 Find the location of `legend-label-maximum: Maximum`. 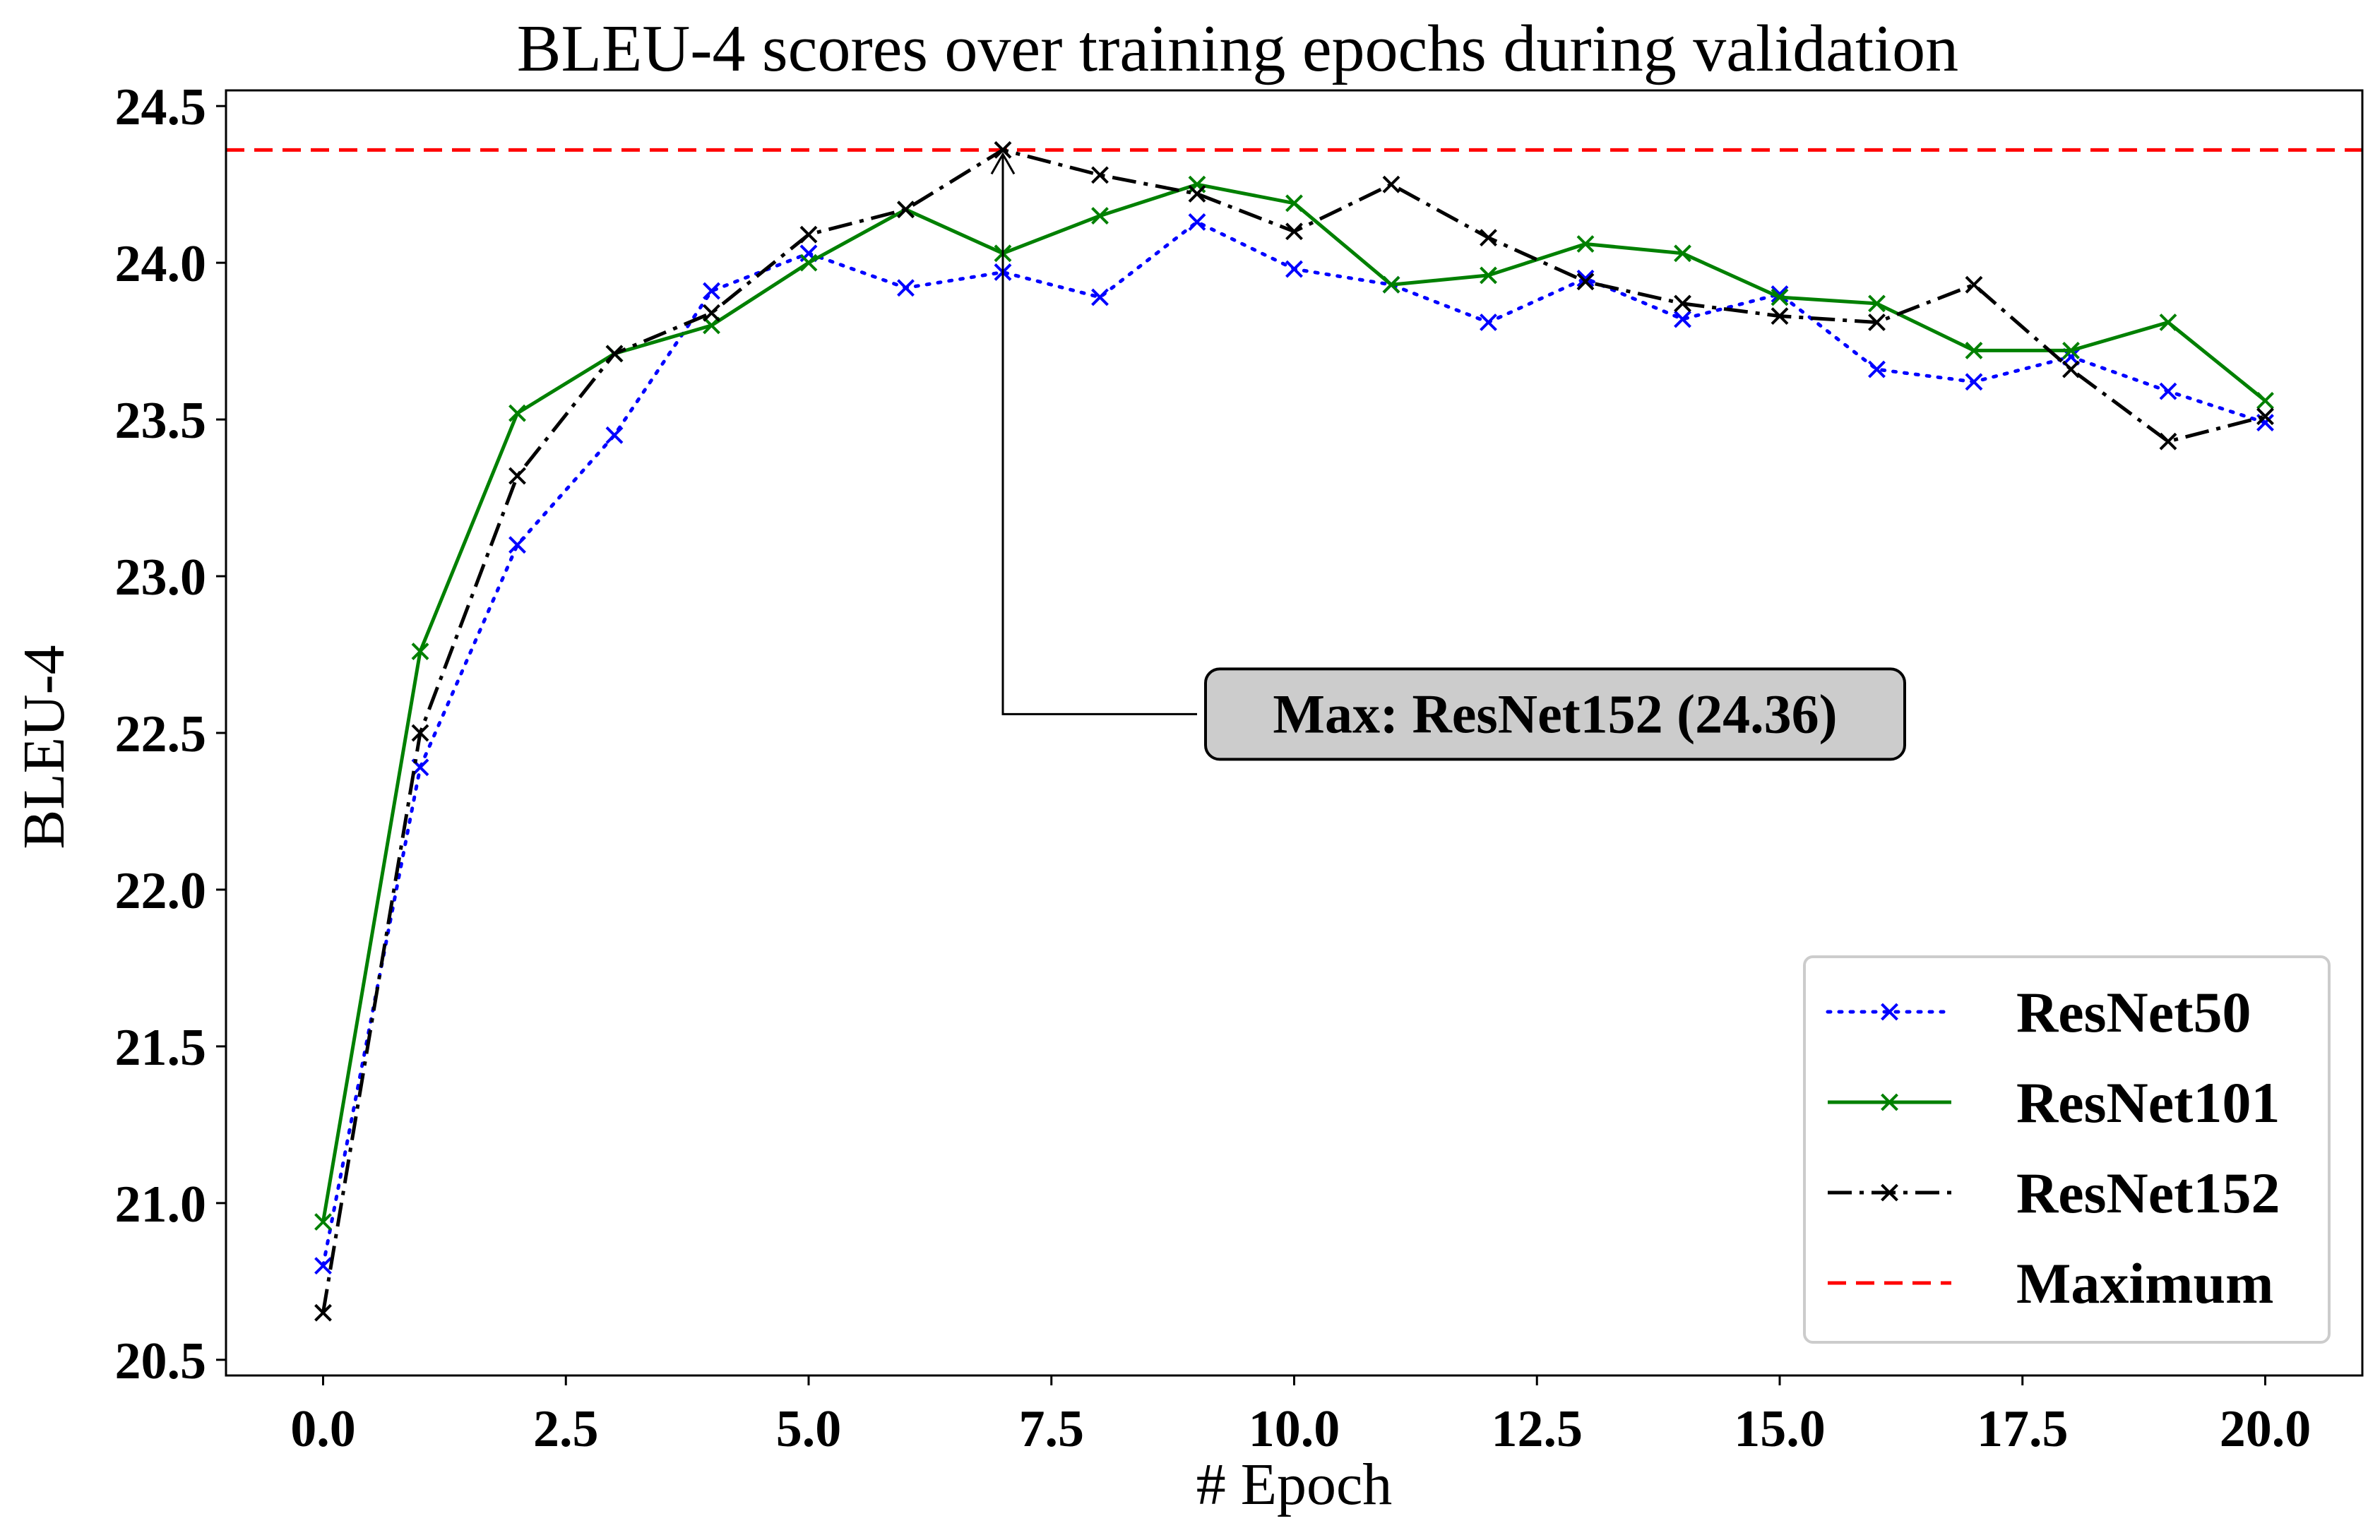

legend-label-maximum: Maximum is located at coordinates (2144, 1283).